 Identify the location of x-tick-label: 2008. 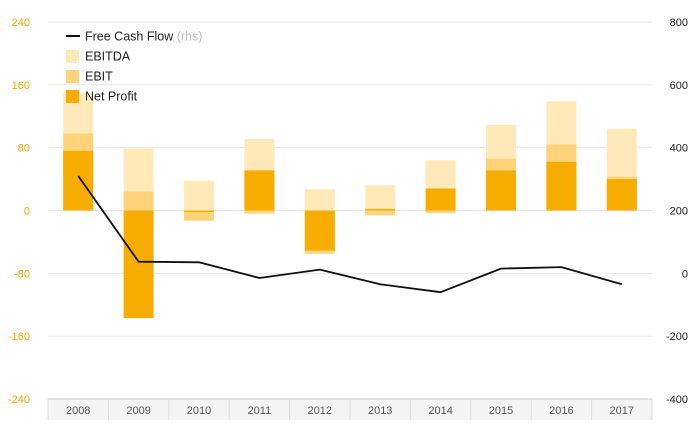
(78, 411).